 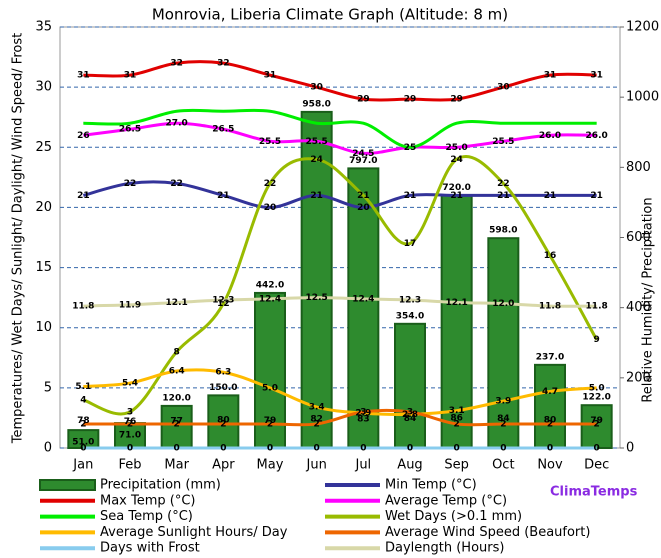 What do you see at coordinates (43, 267) in the screenshot?
I see `y-tick-label: 15` at bounding box center [43, 267].